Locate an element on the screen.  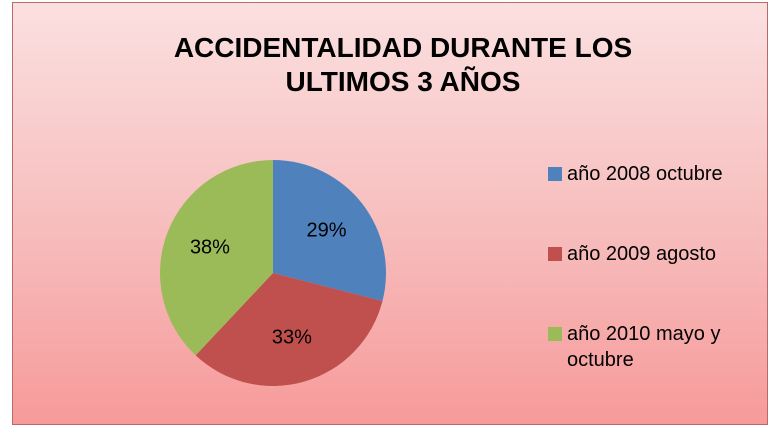
legend-entry: año 2009 agosto is located at coordinates (652, 254).